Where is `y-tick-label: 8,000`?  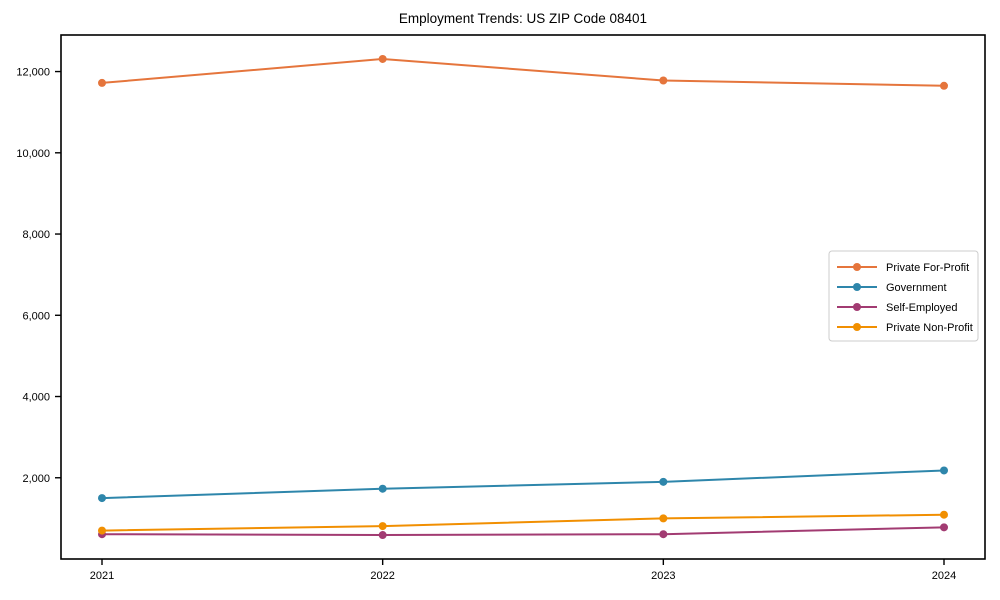
y-tick-label: 8,000 is located at coordinates (36, 235).